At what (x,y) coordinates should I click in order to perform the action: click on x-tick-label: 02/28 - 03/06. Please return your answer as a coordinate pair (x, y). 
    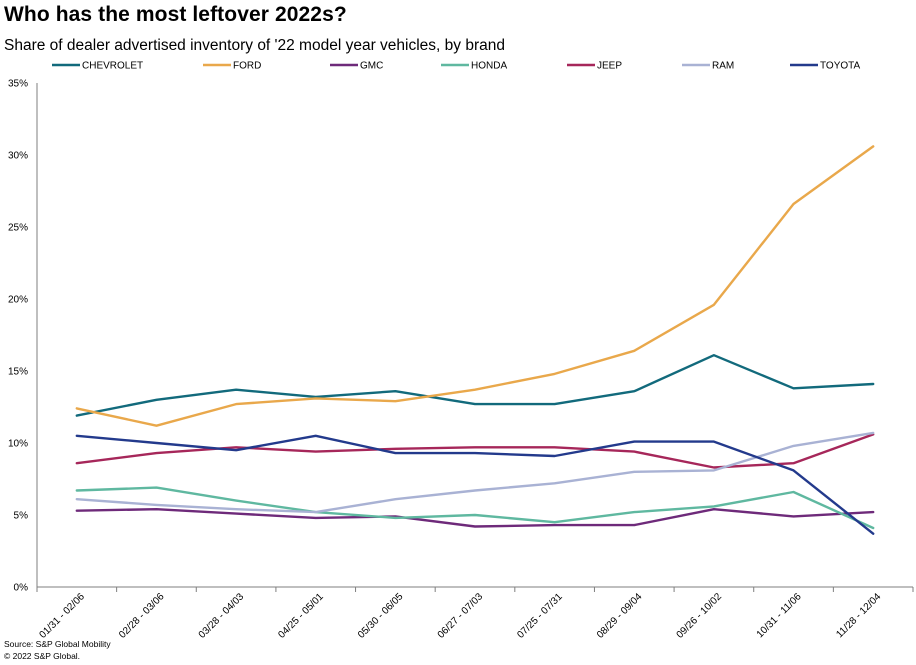
    Looking at the image, I should click on (142, 616).